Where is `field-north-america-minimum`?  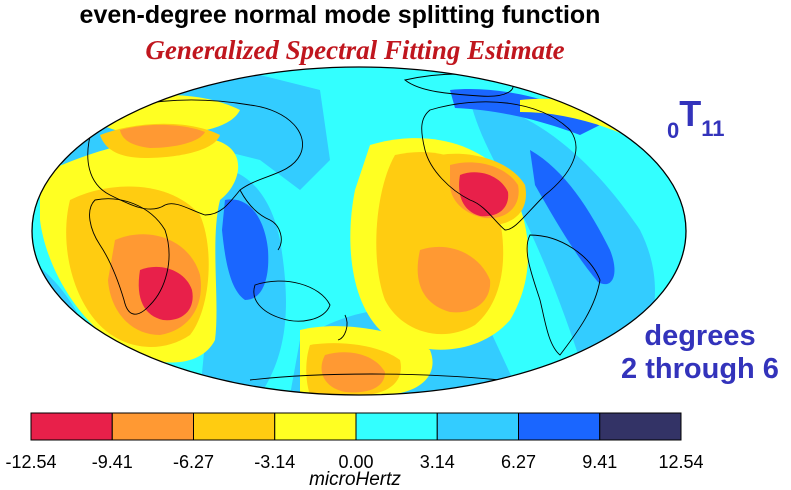
field-north-america-minimum is located at coordinates (484, 194).